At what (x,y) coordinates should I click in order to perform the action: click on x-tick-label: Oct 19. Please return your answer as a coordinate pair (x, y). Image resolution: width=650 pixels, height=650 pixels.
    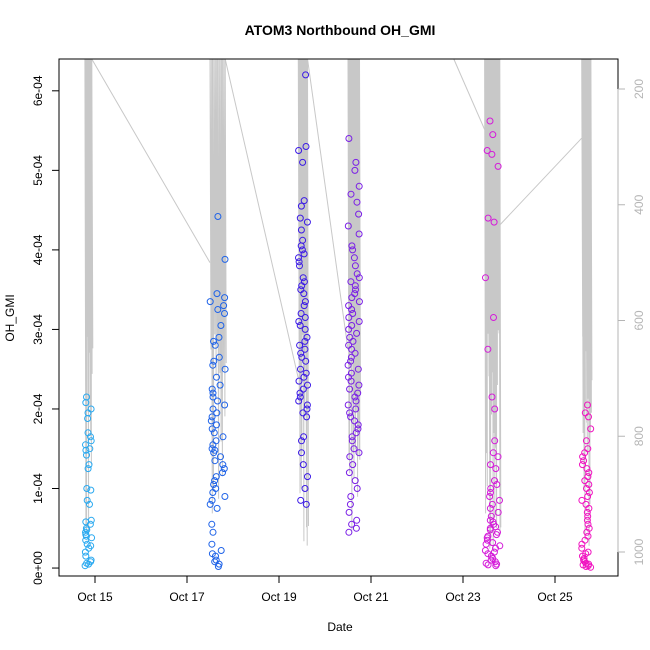
    Looking at the image, I should click on (279, 597).